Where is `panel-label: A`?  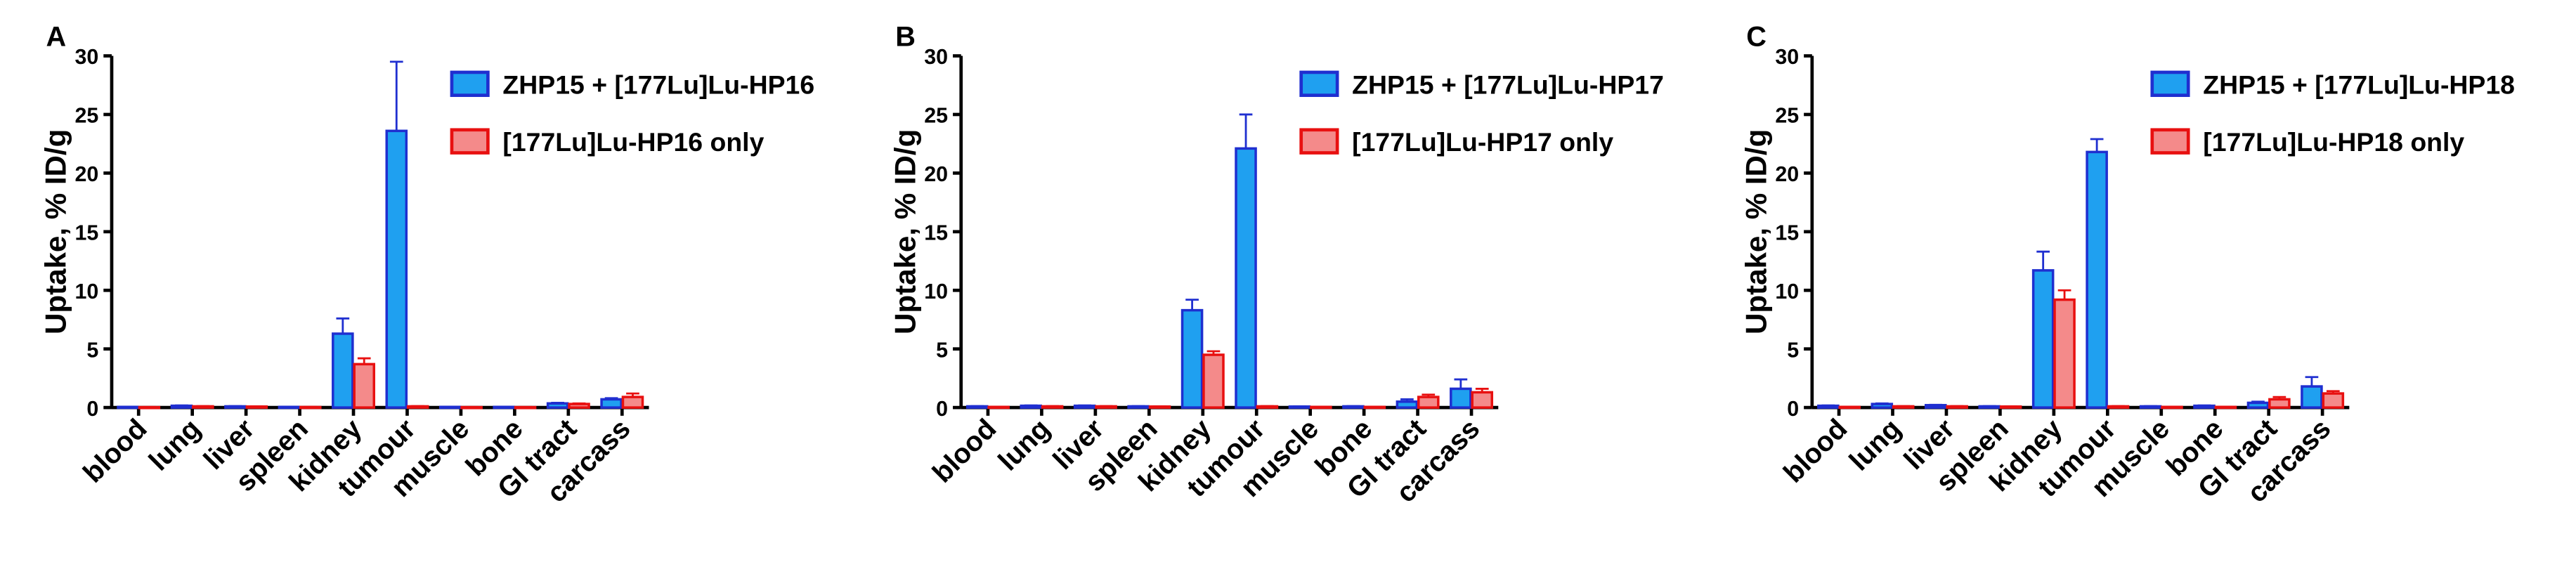
panel-label: A is located at coordinates (56, 36).